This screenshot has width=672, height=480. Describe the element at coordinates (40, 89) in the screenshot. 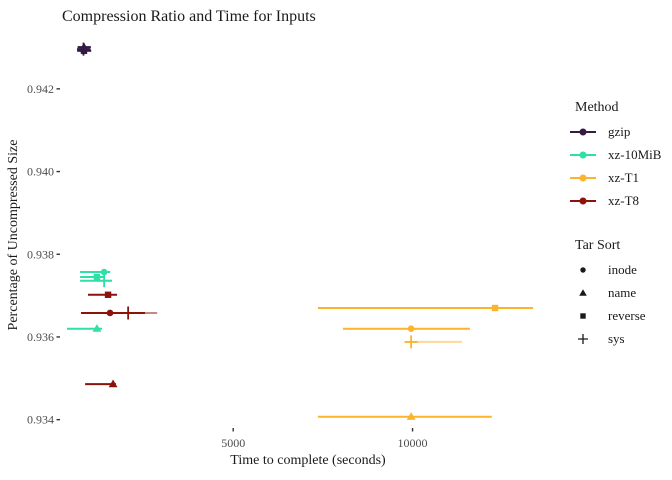

I see `y-tick-label: 0.942` at that location.